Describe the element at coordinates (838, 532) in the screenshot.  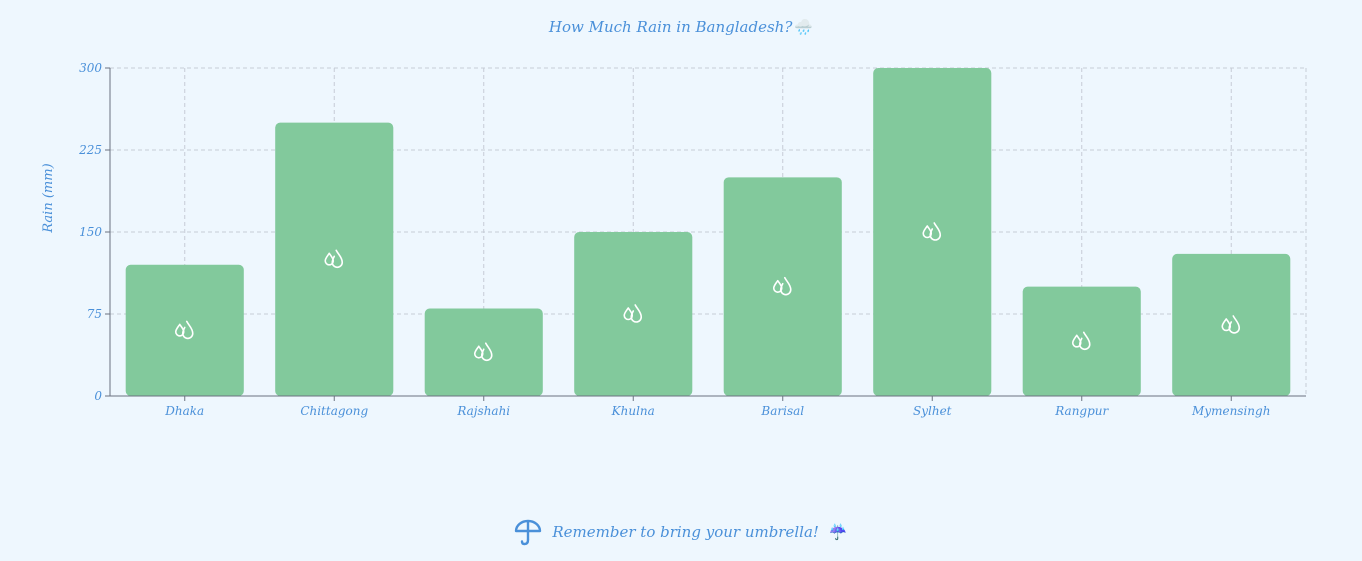
I see `umbrella-rain-emoji: ☔` at that location.